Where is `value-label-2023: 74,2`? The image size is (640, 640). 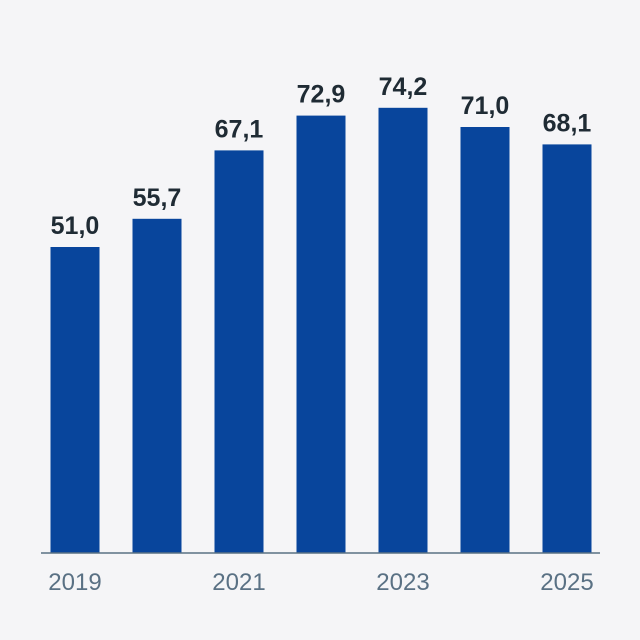 value-label-2023: 74,2 is located at coordinates (403, 87).